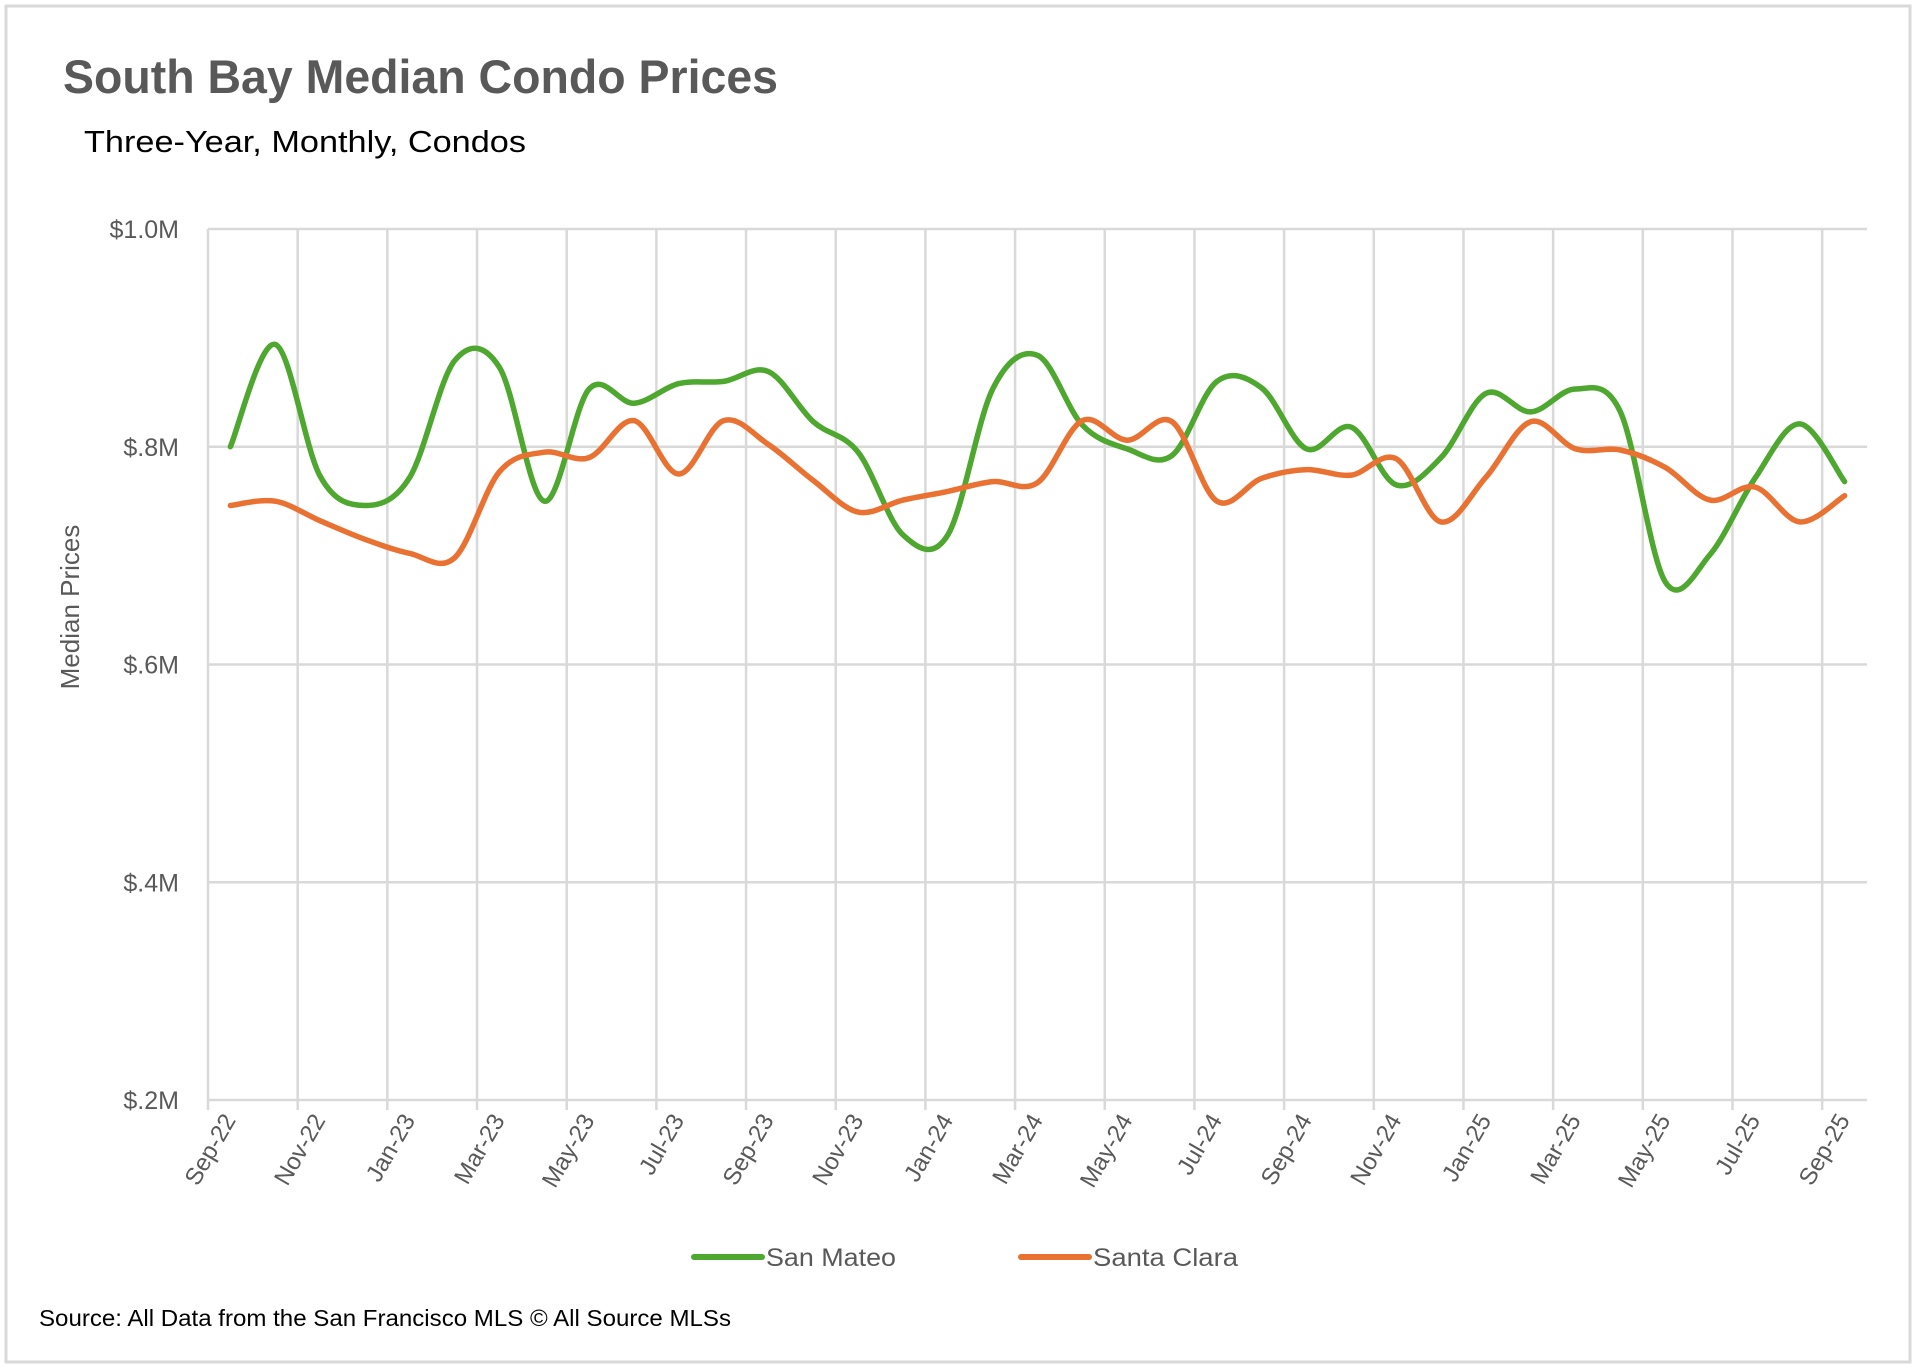 This screenshot has width=1920, height=1371. I want to click on chart-title: South Bay Median Condo Prices, so click(420, 76).